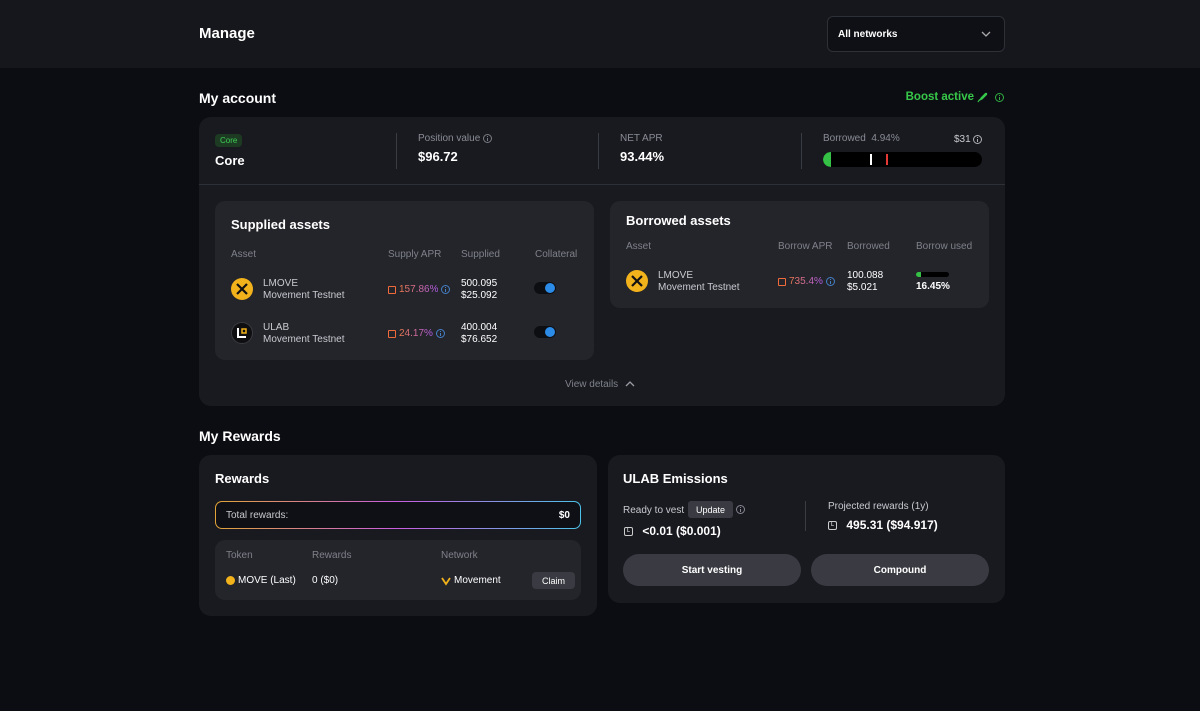 This screenshot has width=1200, height=711. What do you see at coordinates (479, 283) in the screenshot?
I see `supplied-amount: 500.095` at bounding box center [479, 283].